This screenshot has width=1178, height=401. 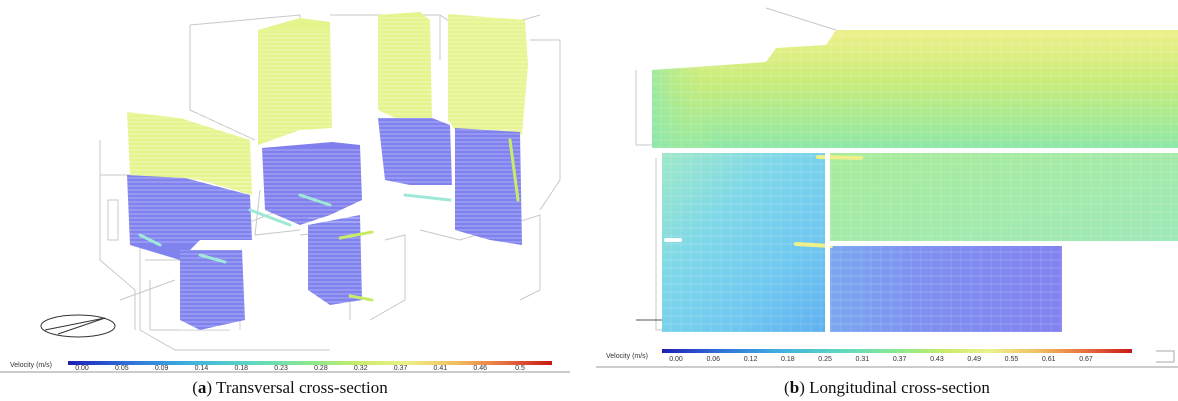 I want to click on colorbar-a-tick-5: 0.23, so click(x=281, y=368).